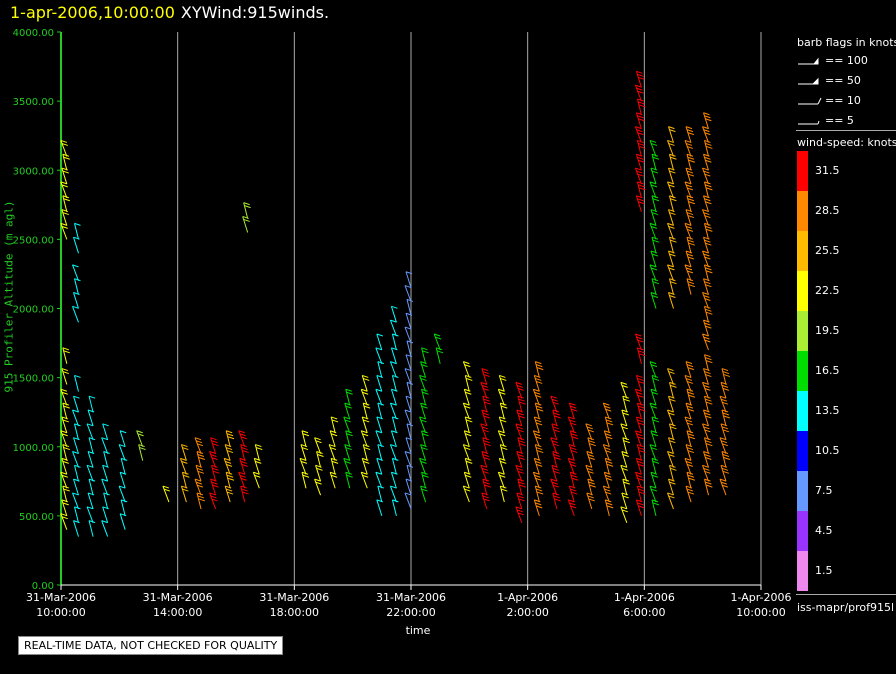 The width and height of the screenshot is (896, 674). I want to click on y-tick-label: 500.00, so click(36, 517).